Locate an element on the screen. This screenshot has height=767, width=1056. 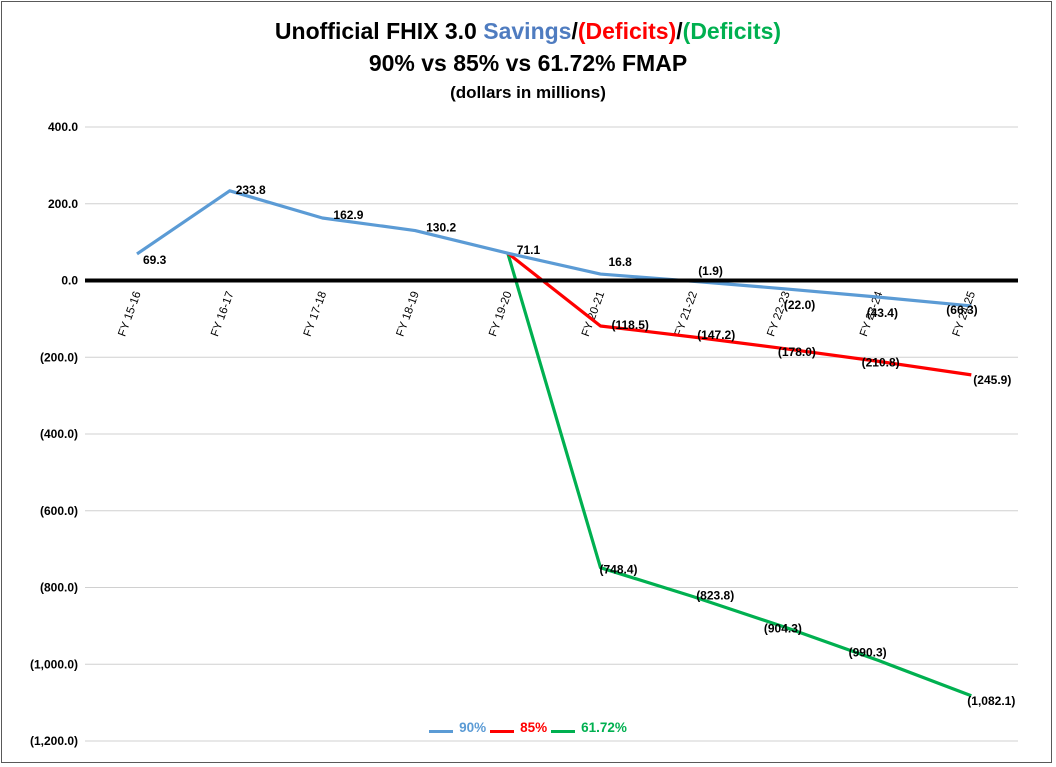
legend-label: 85% is located at coordinates (534, 727).